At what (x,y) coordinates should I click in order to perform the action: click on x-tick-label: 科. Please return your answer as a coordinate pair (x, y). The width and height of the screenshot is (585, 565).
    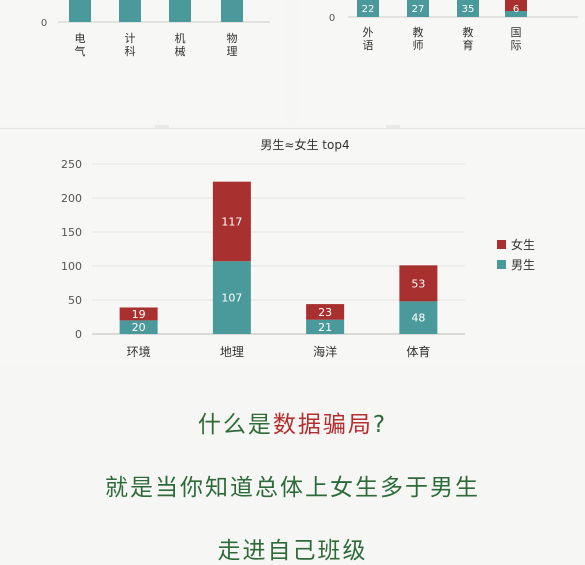
    Looking at the image, I should click on (130, 51).